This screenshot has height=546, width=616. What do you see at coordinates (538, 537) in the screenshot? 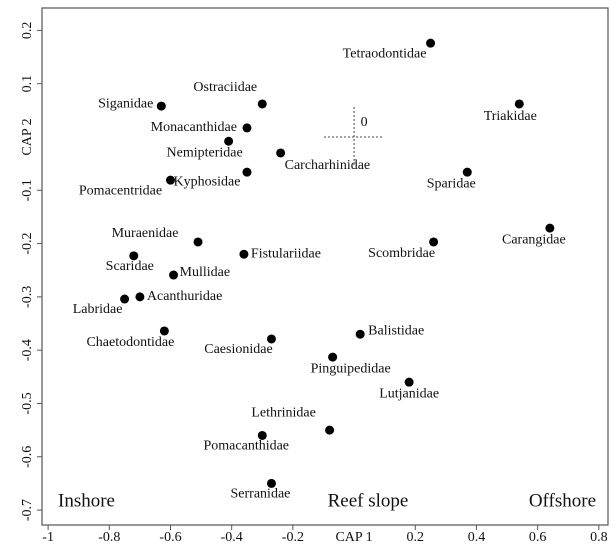
I see `x-tick-label: 0.6` at bounding box center [538, 537].